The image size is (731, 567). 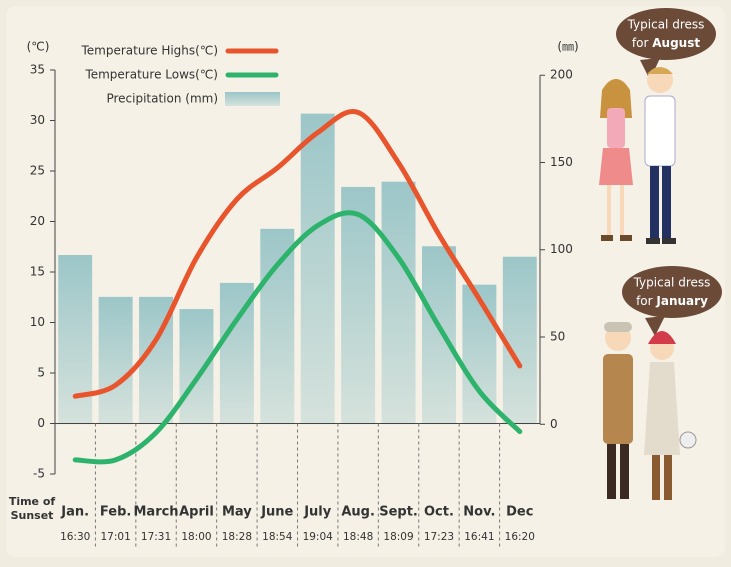 What do you see at coordinates (39, 474) in the screenshot?
I see `y-tick-label: -5` at bounding box center [39, 474].